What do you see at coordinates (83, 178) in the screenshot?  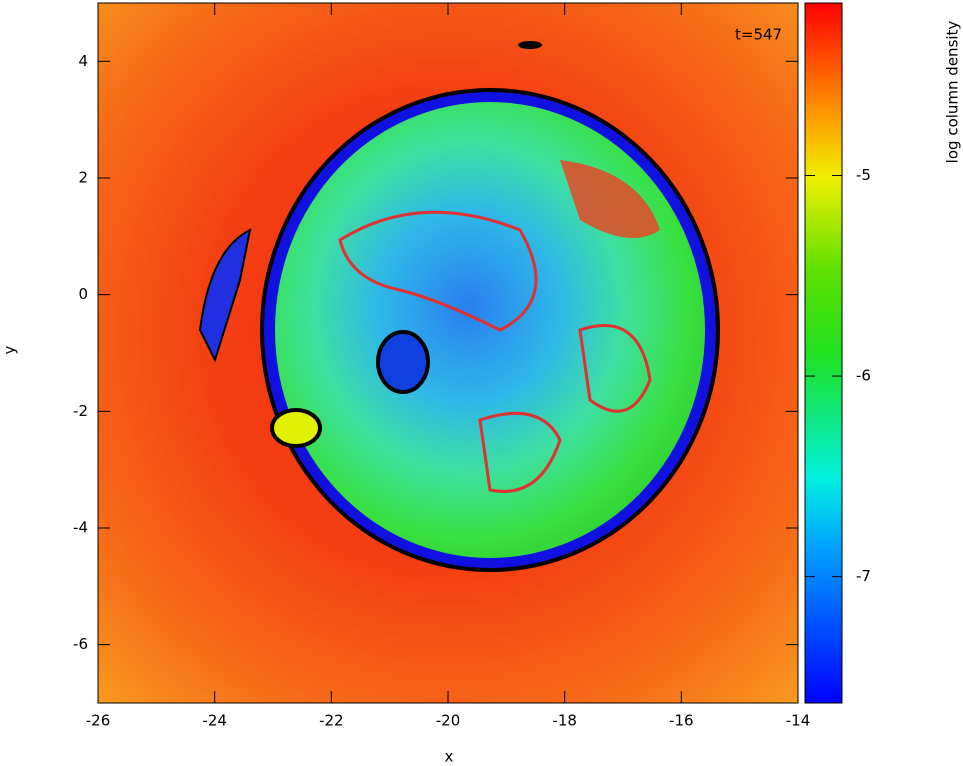 I see `y-tick-label: 2` at bounding box center [83, 178].